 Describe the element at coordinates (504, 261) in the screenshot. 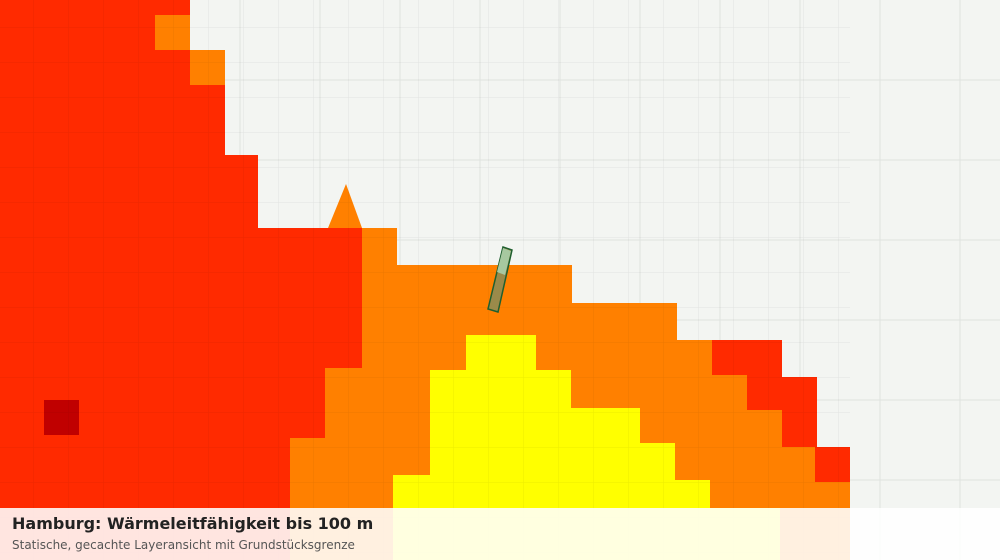

I see `parcel-highlight` at that location.